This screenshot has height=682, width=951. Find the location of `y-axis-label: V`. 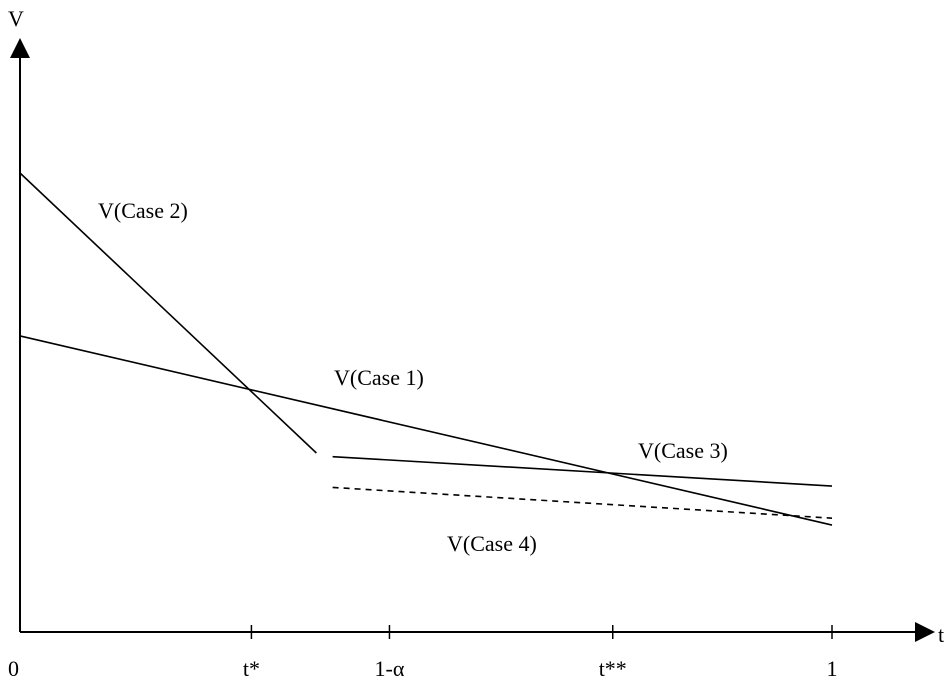

y-axis-label: V is located at coordinates (16, 18).